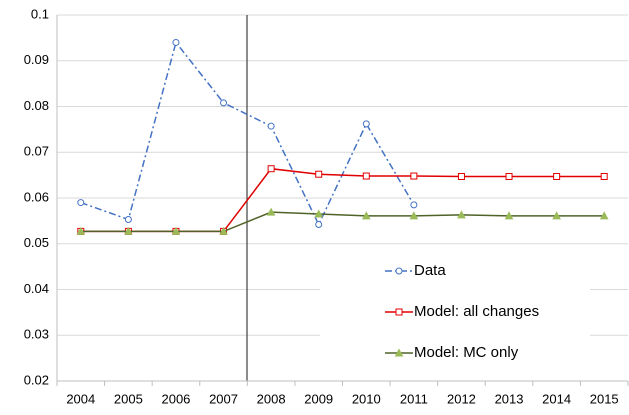  I want to click on x-tick-label: 2007, so click(223, 398).